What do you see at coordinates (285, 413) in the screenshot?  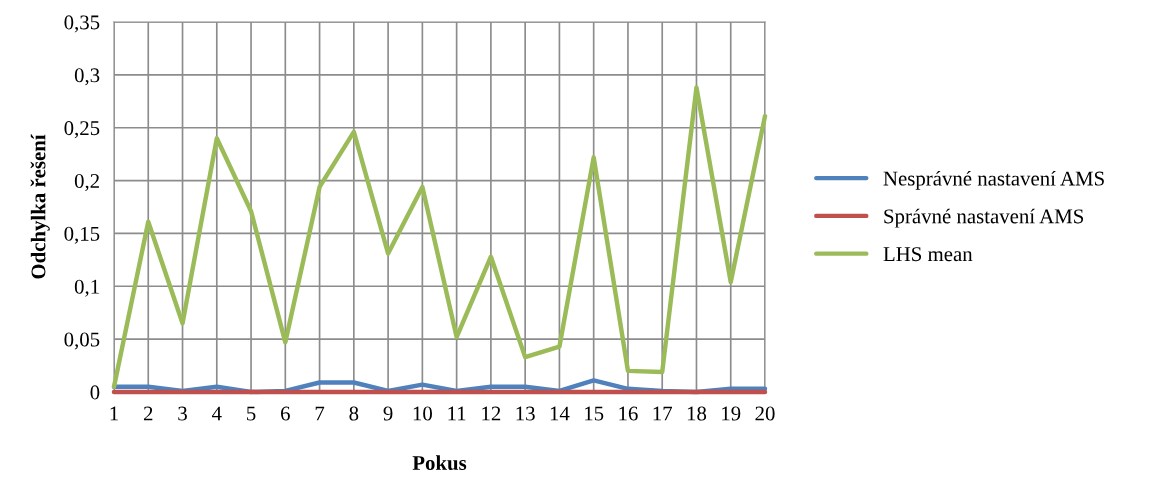 I see `x-tick-label: 6` at bounding box center [285, 413].